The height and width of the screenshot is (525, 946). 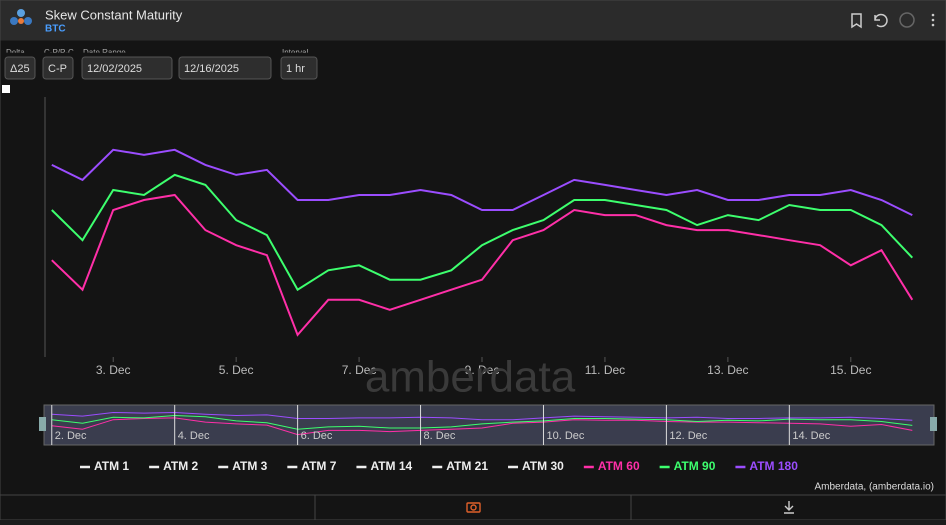 I want to click on bookmark-button, so click(x=856, y=21).